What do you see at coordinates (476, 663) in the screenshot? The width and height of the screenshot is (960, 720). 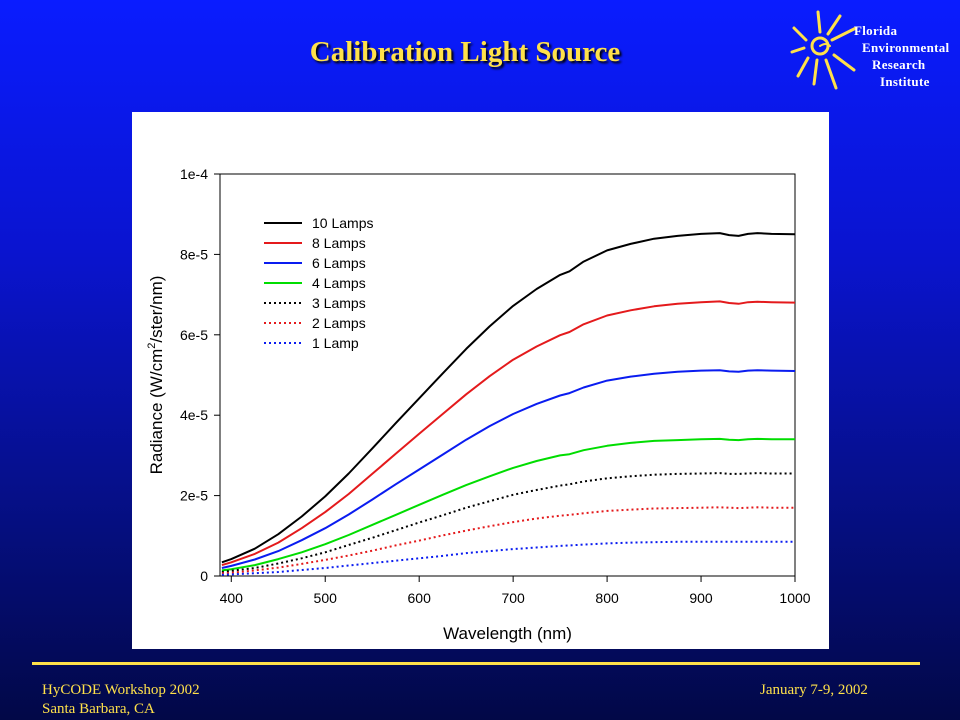 I see `footer-divider` at bounding box center [476, 663].